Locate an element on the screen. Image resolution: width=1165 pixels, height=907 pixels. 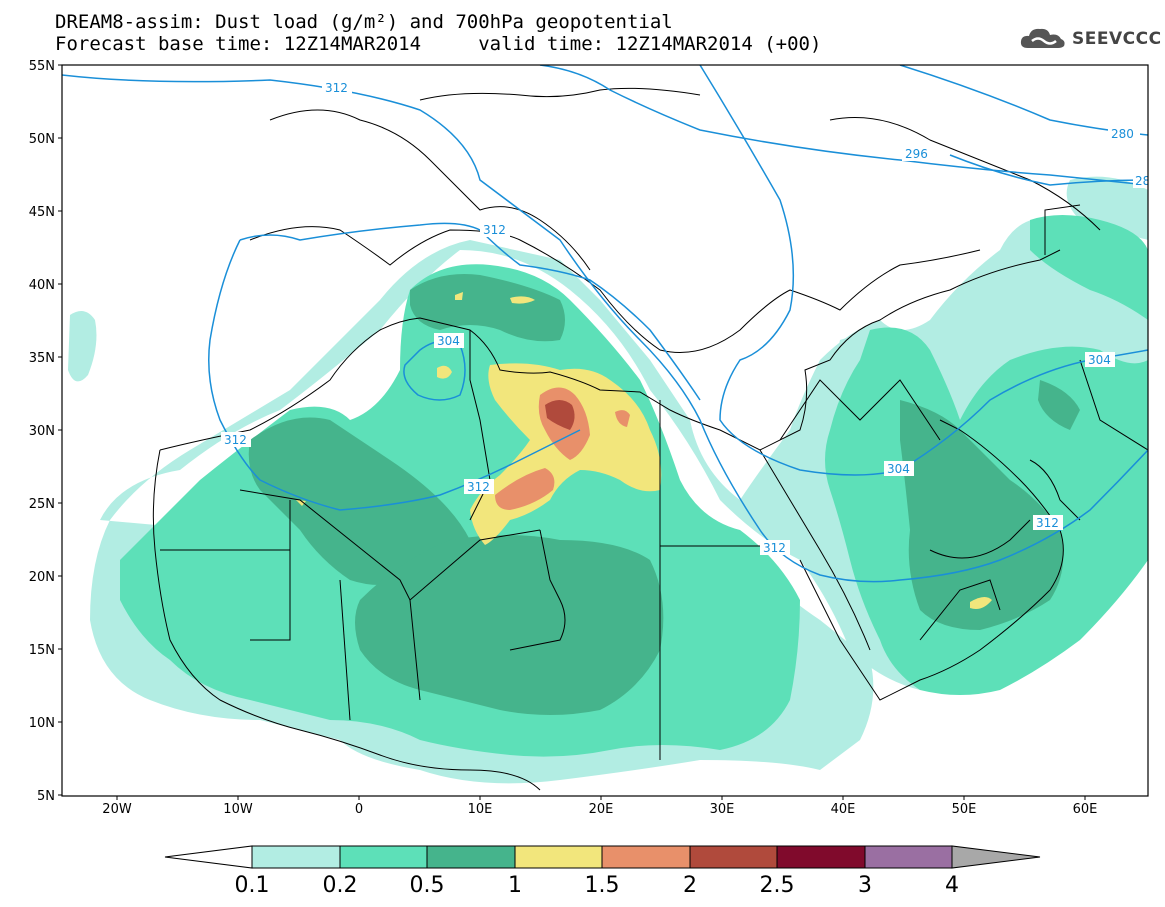
lat-label: 55N is located at coordinates (42, 66).